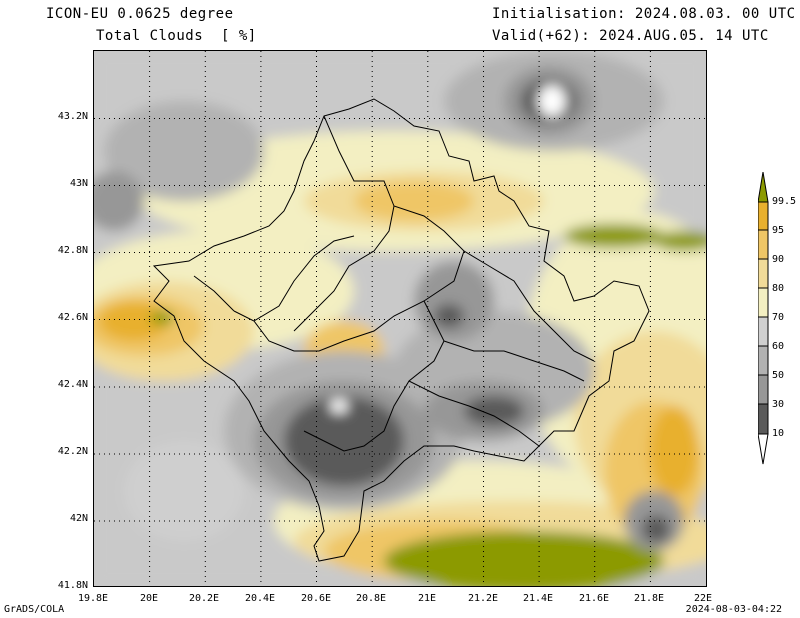 The image size is (800, 618). What do you see at coordinates (778, 404) in the screenshot?
I see `colorbar-label: 30` at bounding box center [778, 404].